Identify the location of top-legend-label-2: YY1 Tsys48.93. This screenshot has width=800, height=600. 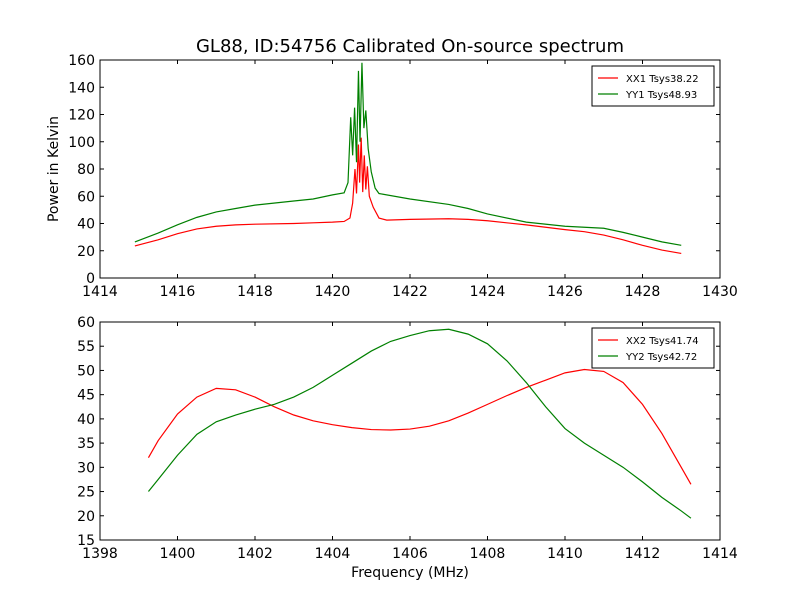
(661, 95).